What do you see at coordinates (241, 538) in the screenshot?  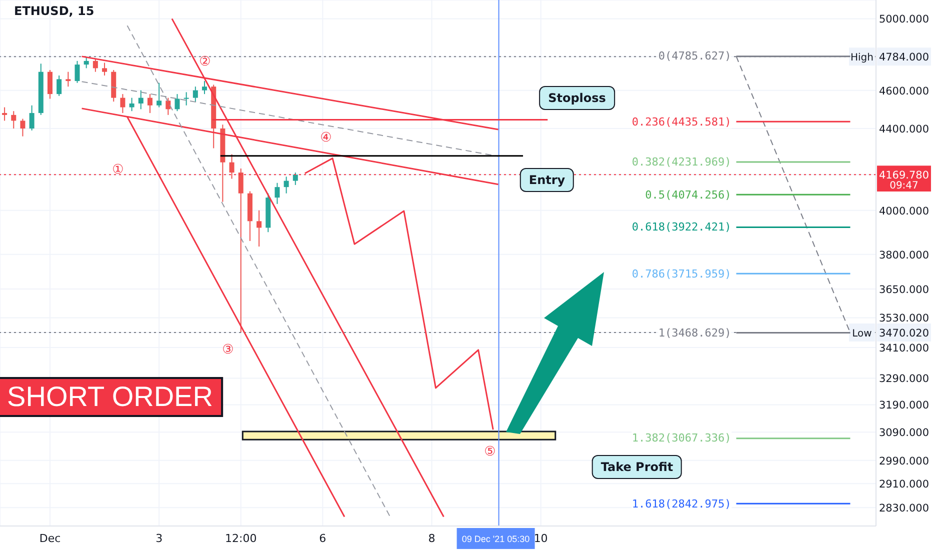 I see `x-tick-label: 12:00` at bounding box center [241, 538].